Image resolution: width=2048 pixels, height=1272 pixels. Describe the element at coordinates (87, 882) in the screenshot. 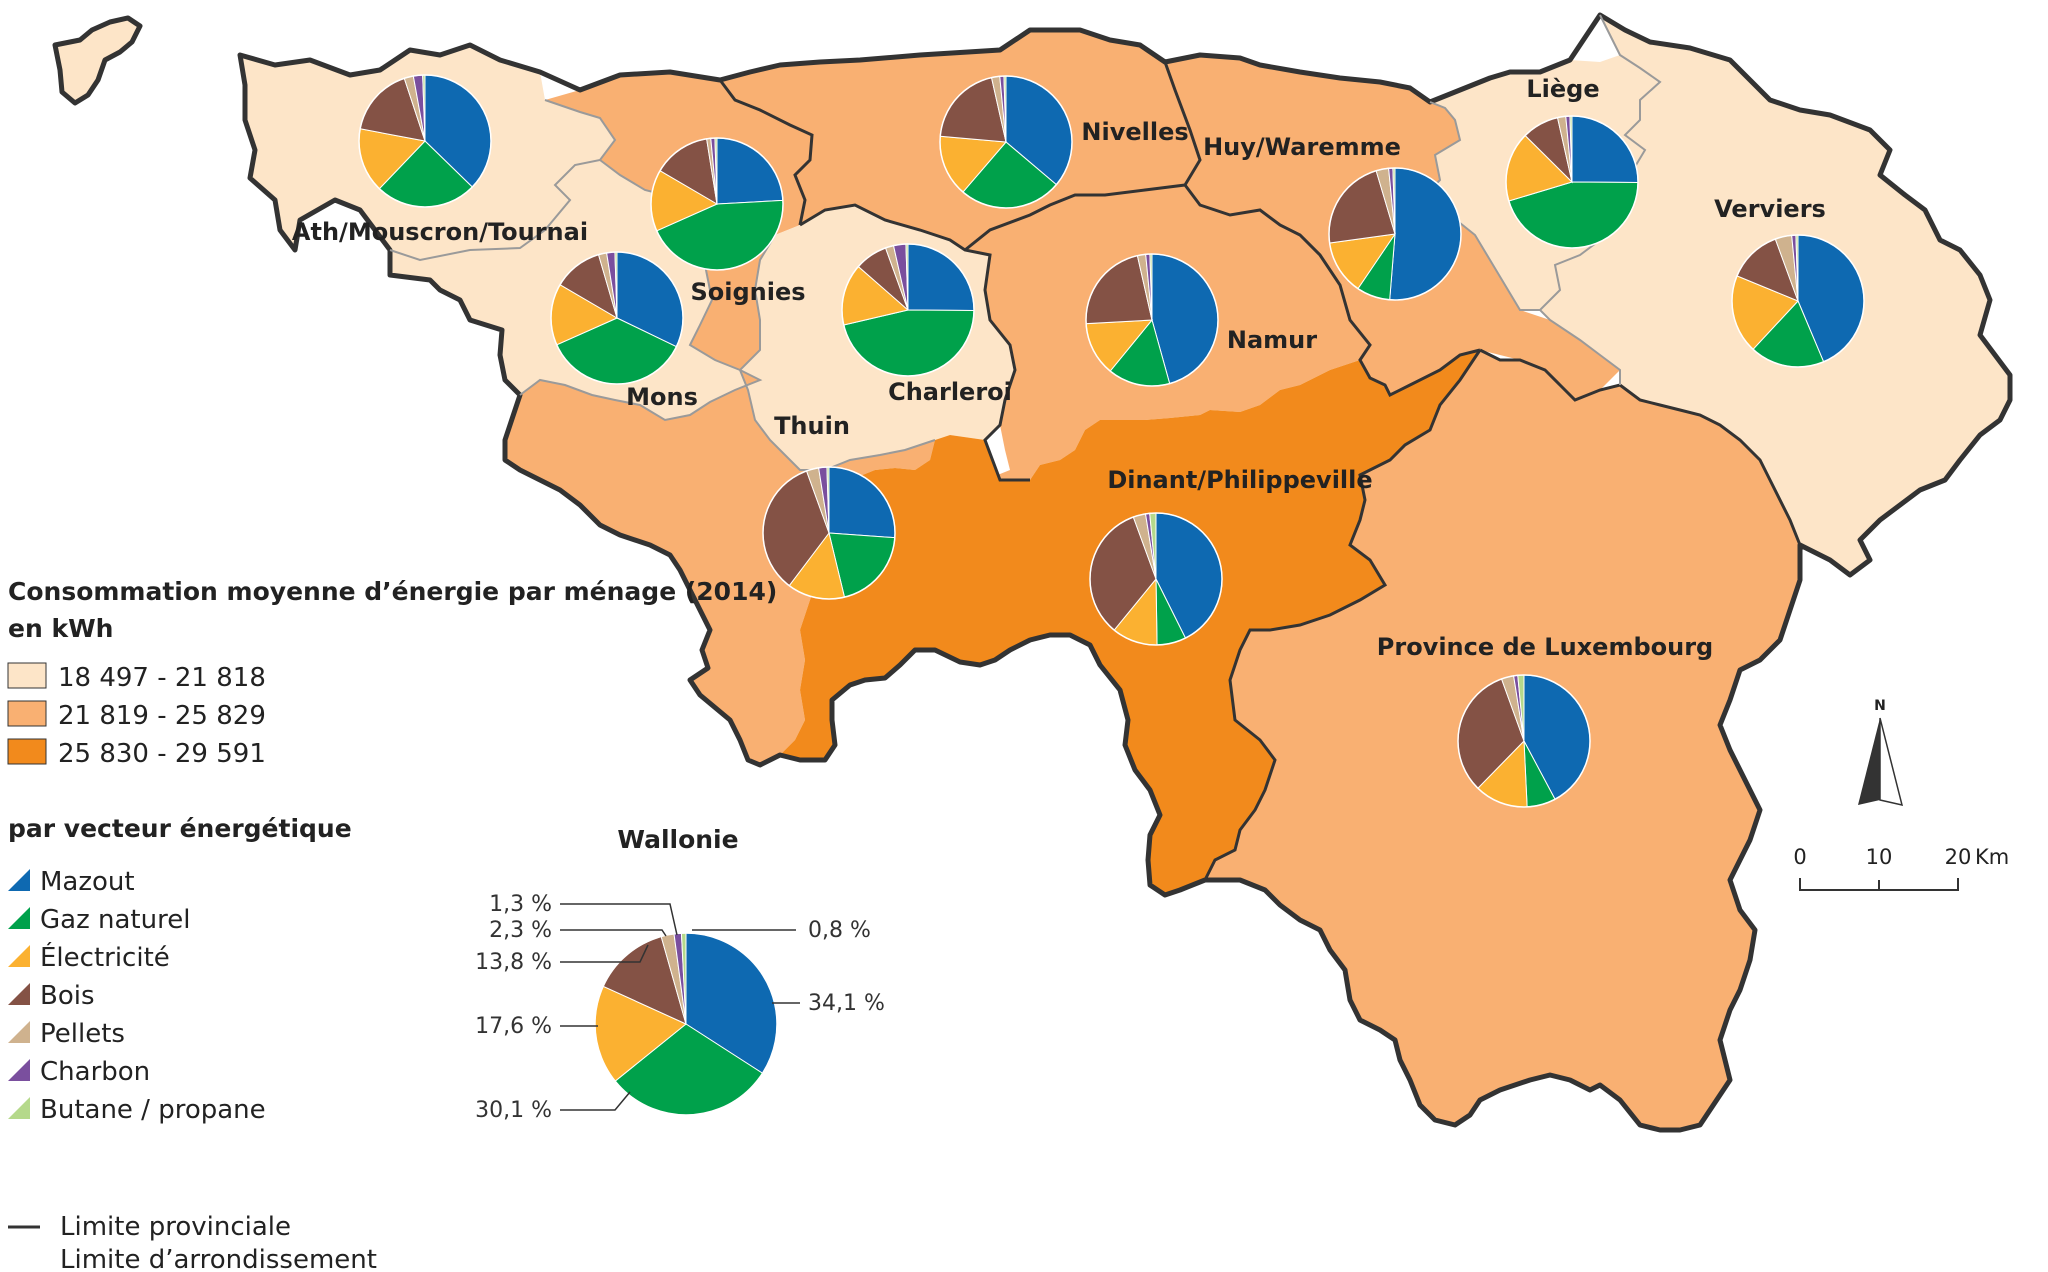

I see `legend-label-mazout: Mazout` at that location.